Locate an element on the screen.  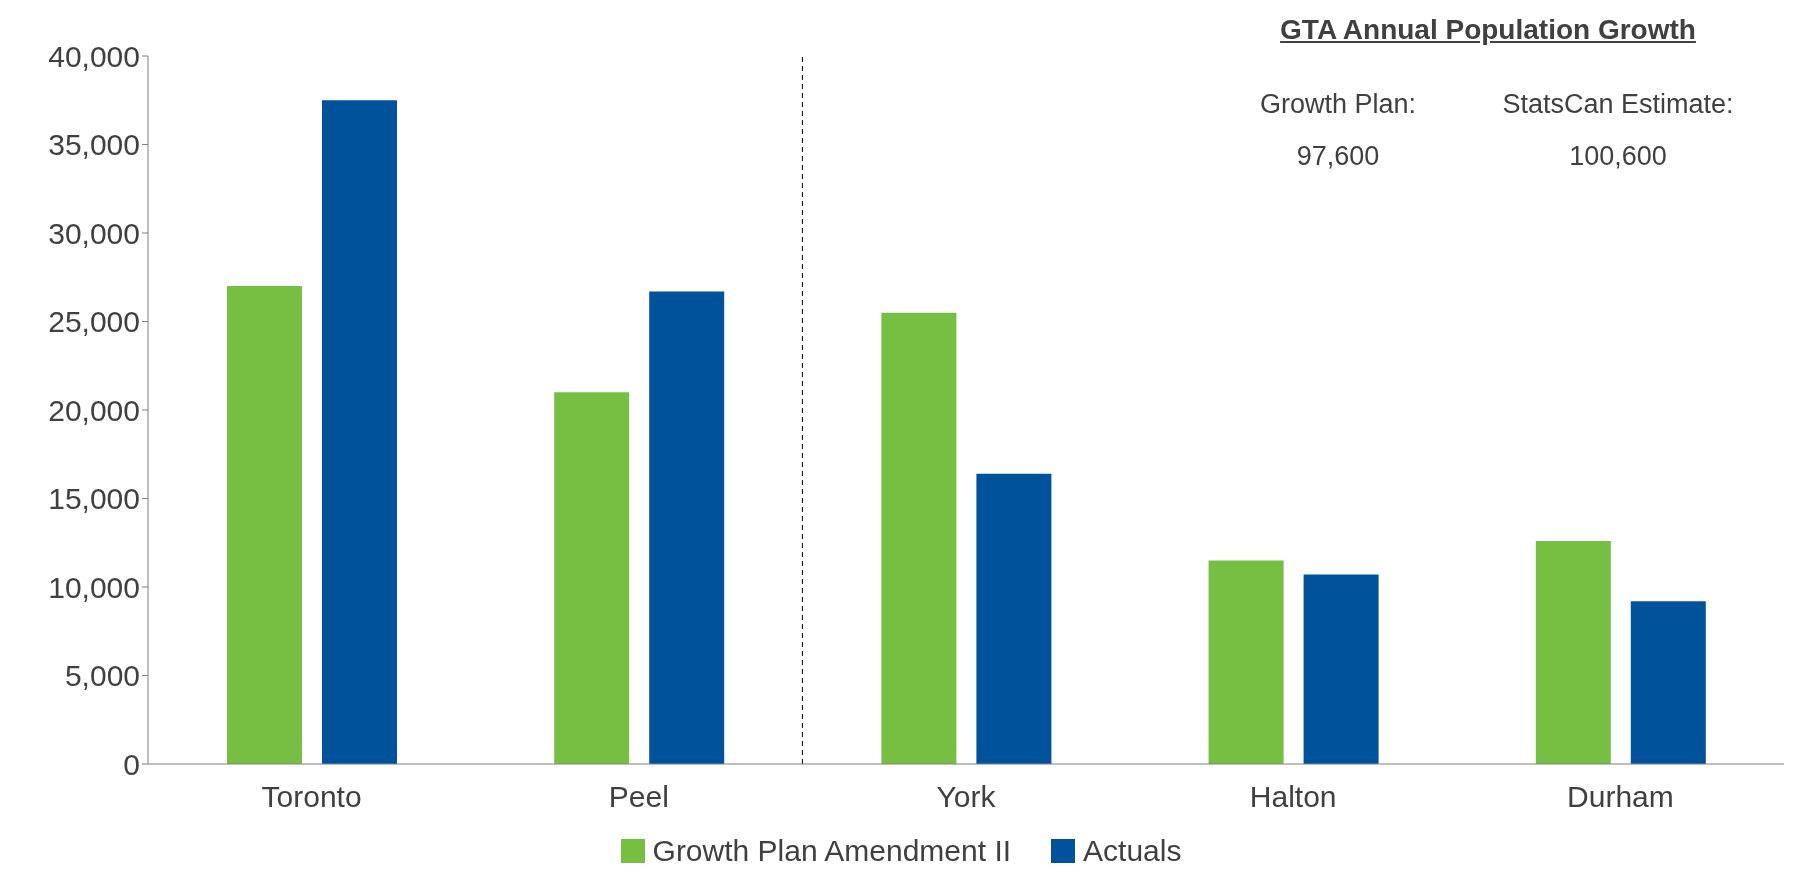
chart-title: GTA Annual Population Growth is located at coordinates (1488, 30).